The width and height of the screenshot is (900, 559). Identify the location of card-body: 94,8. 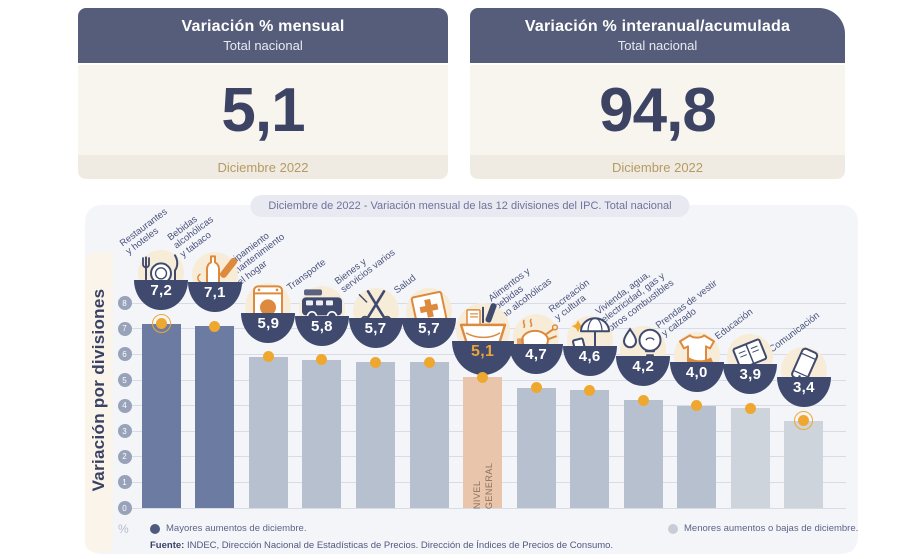
(657, 110).